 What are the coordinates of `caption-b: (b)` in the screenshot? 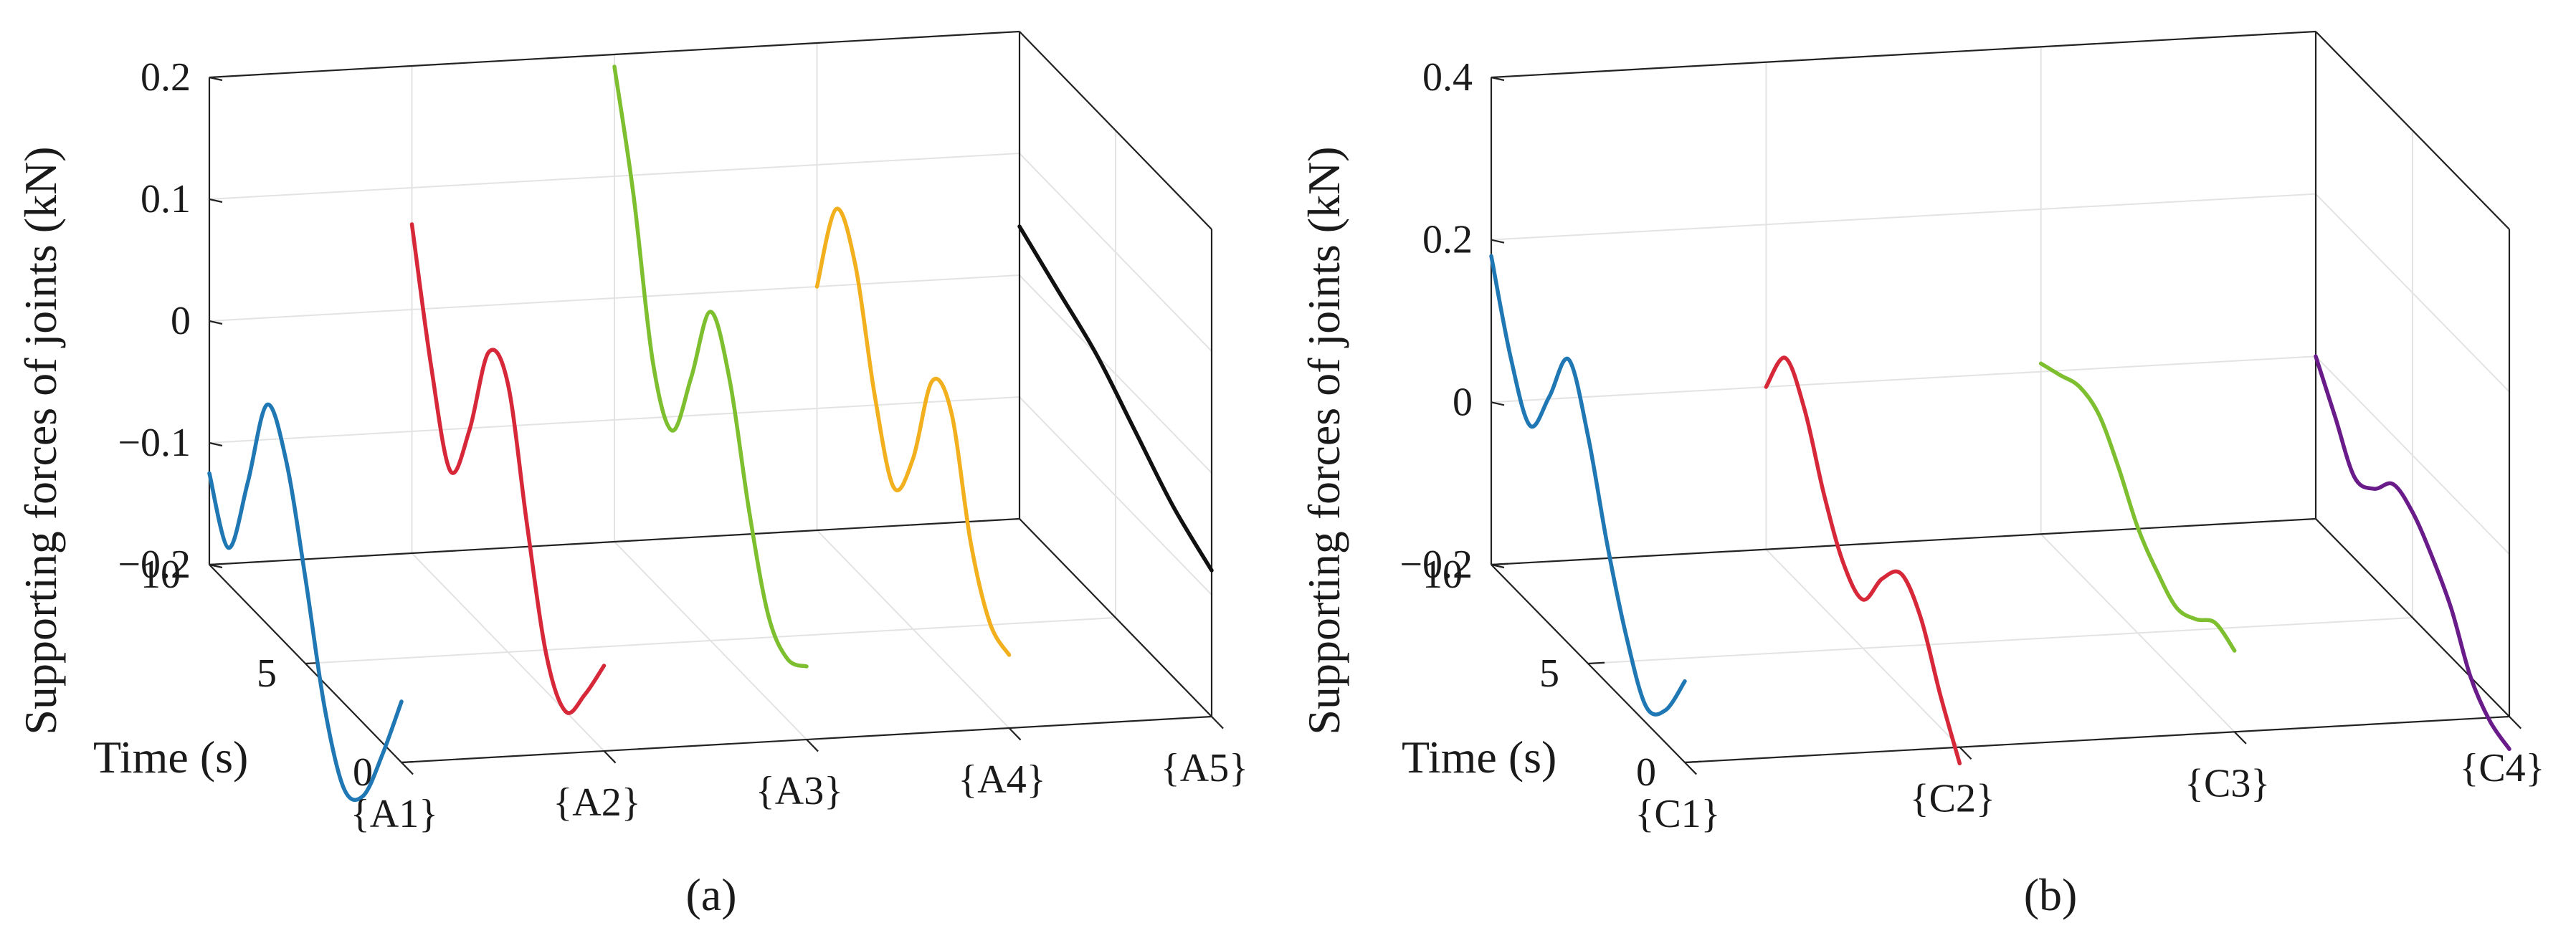 It's located at (2051, 894).